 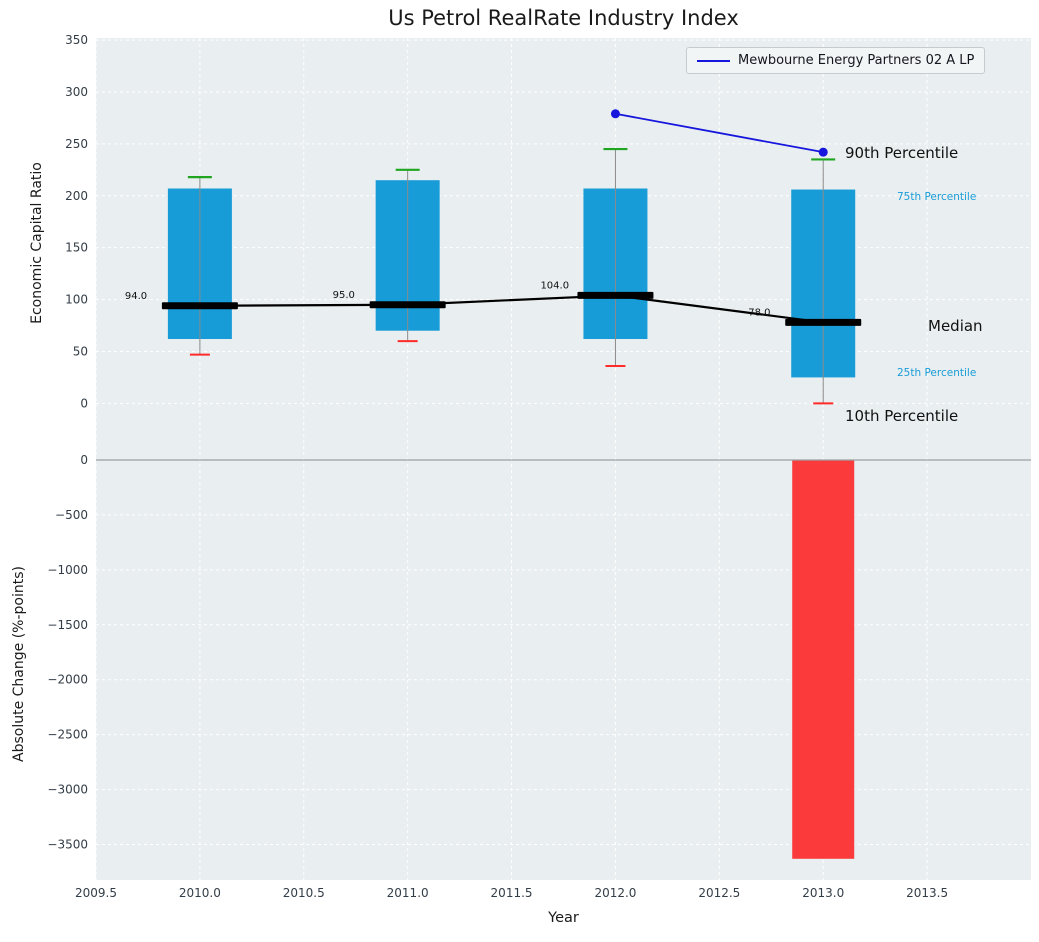 What do you see at coordinates (84, 460) in the screenshot?
I see `bottom-ytick-label: 0` at bounding box center [84, 460].